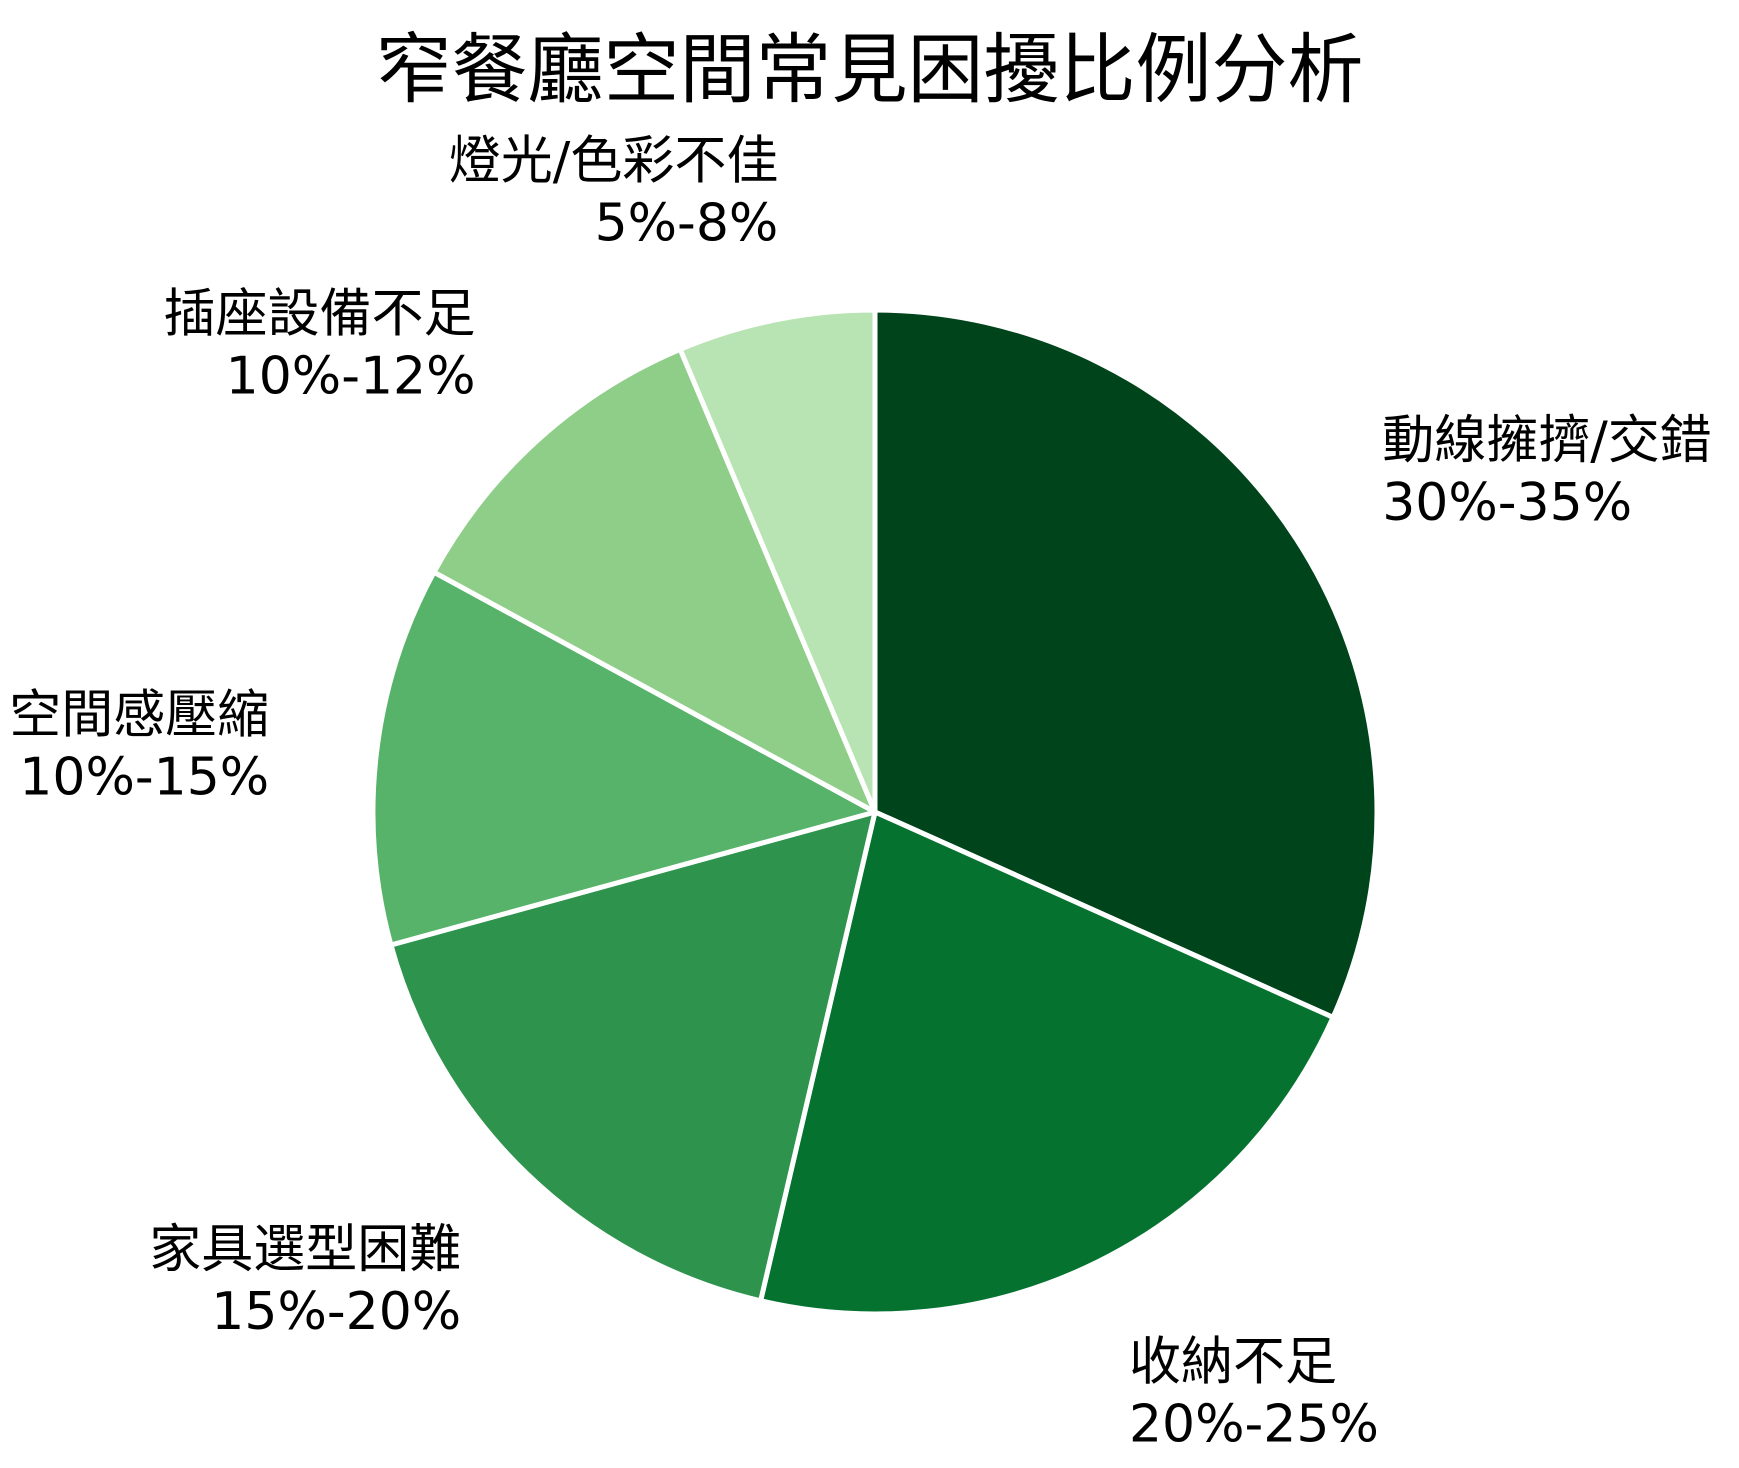  Describe the element at coordinates (336, 1312) in the screenshot. I see `slice-3-value-label: 15%-20%` at that location.